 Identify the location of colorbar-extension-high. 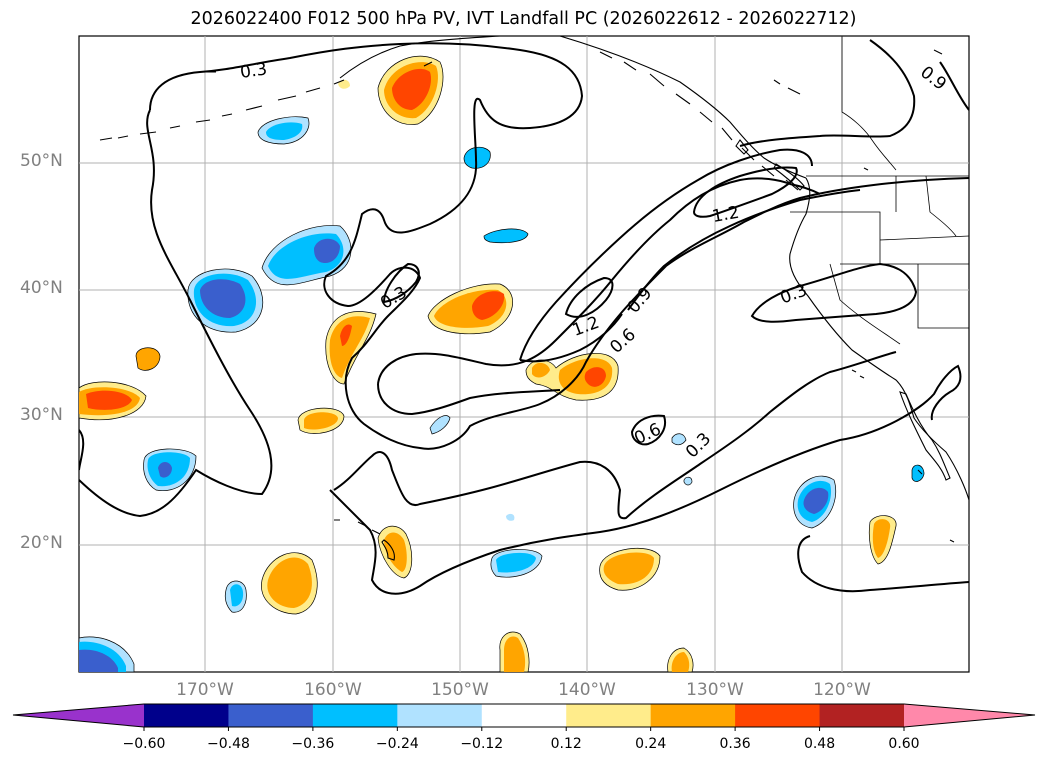
(969, 715).